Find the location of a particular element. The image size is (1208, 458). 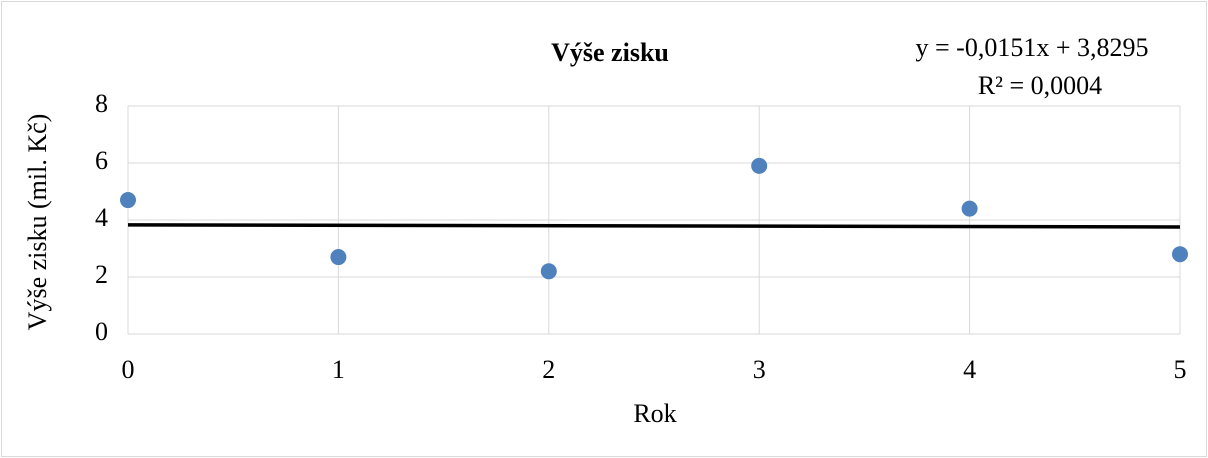

y-tick-label: 6 is located at coordinates (101, 160).